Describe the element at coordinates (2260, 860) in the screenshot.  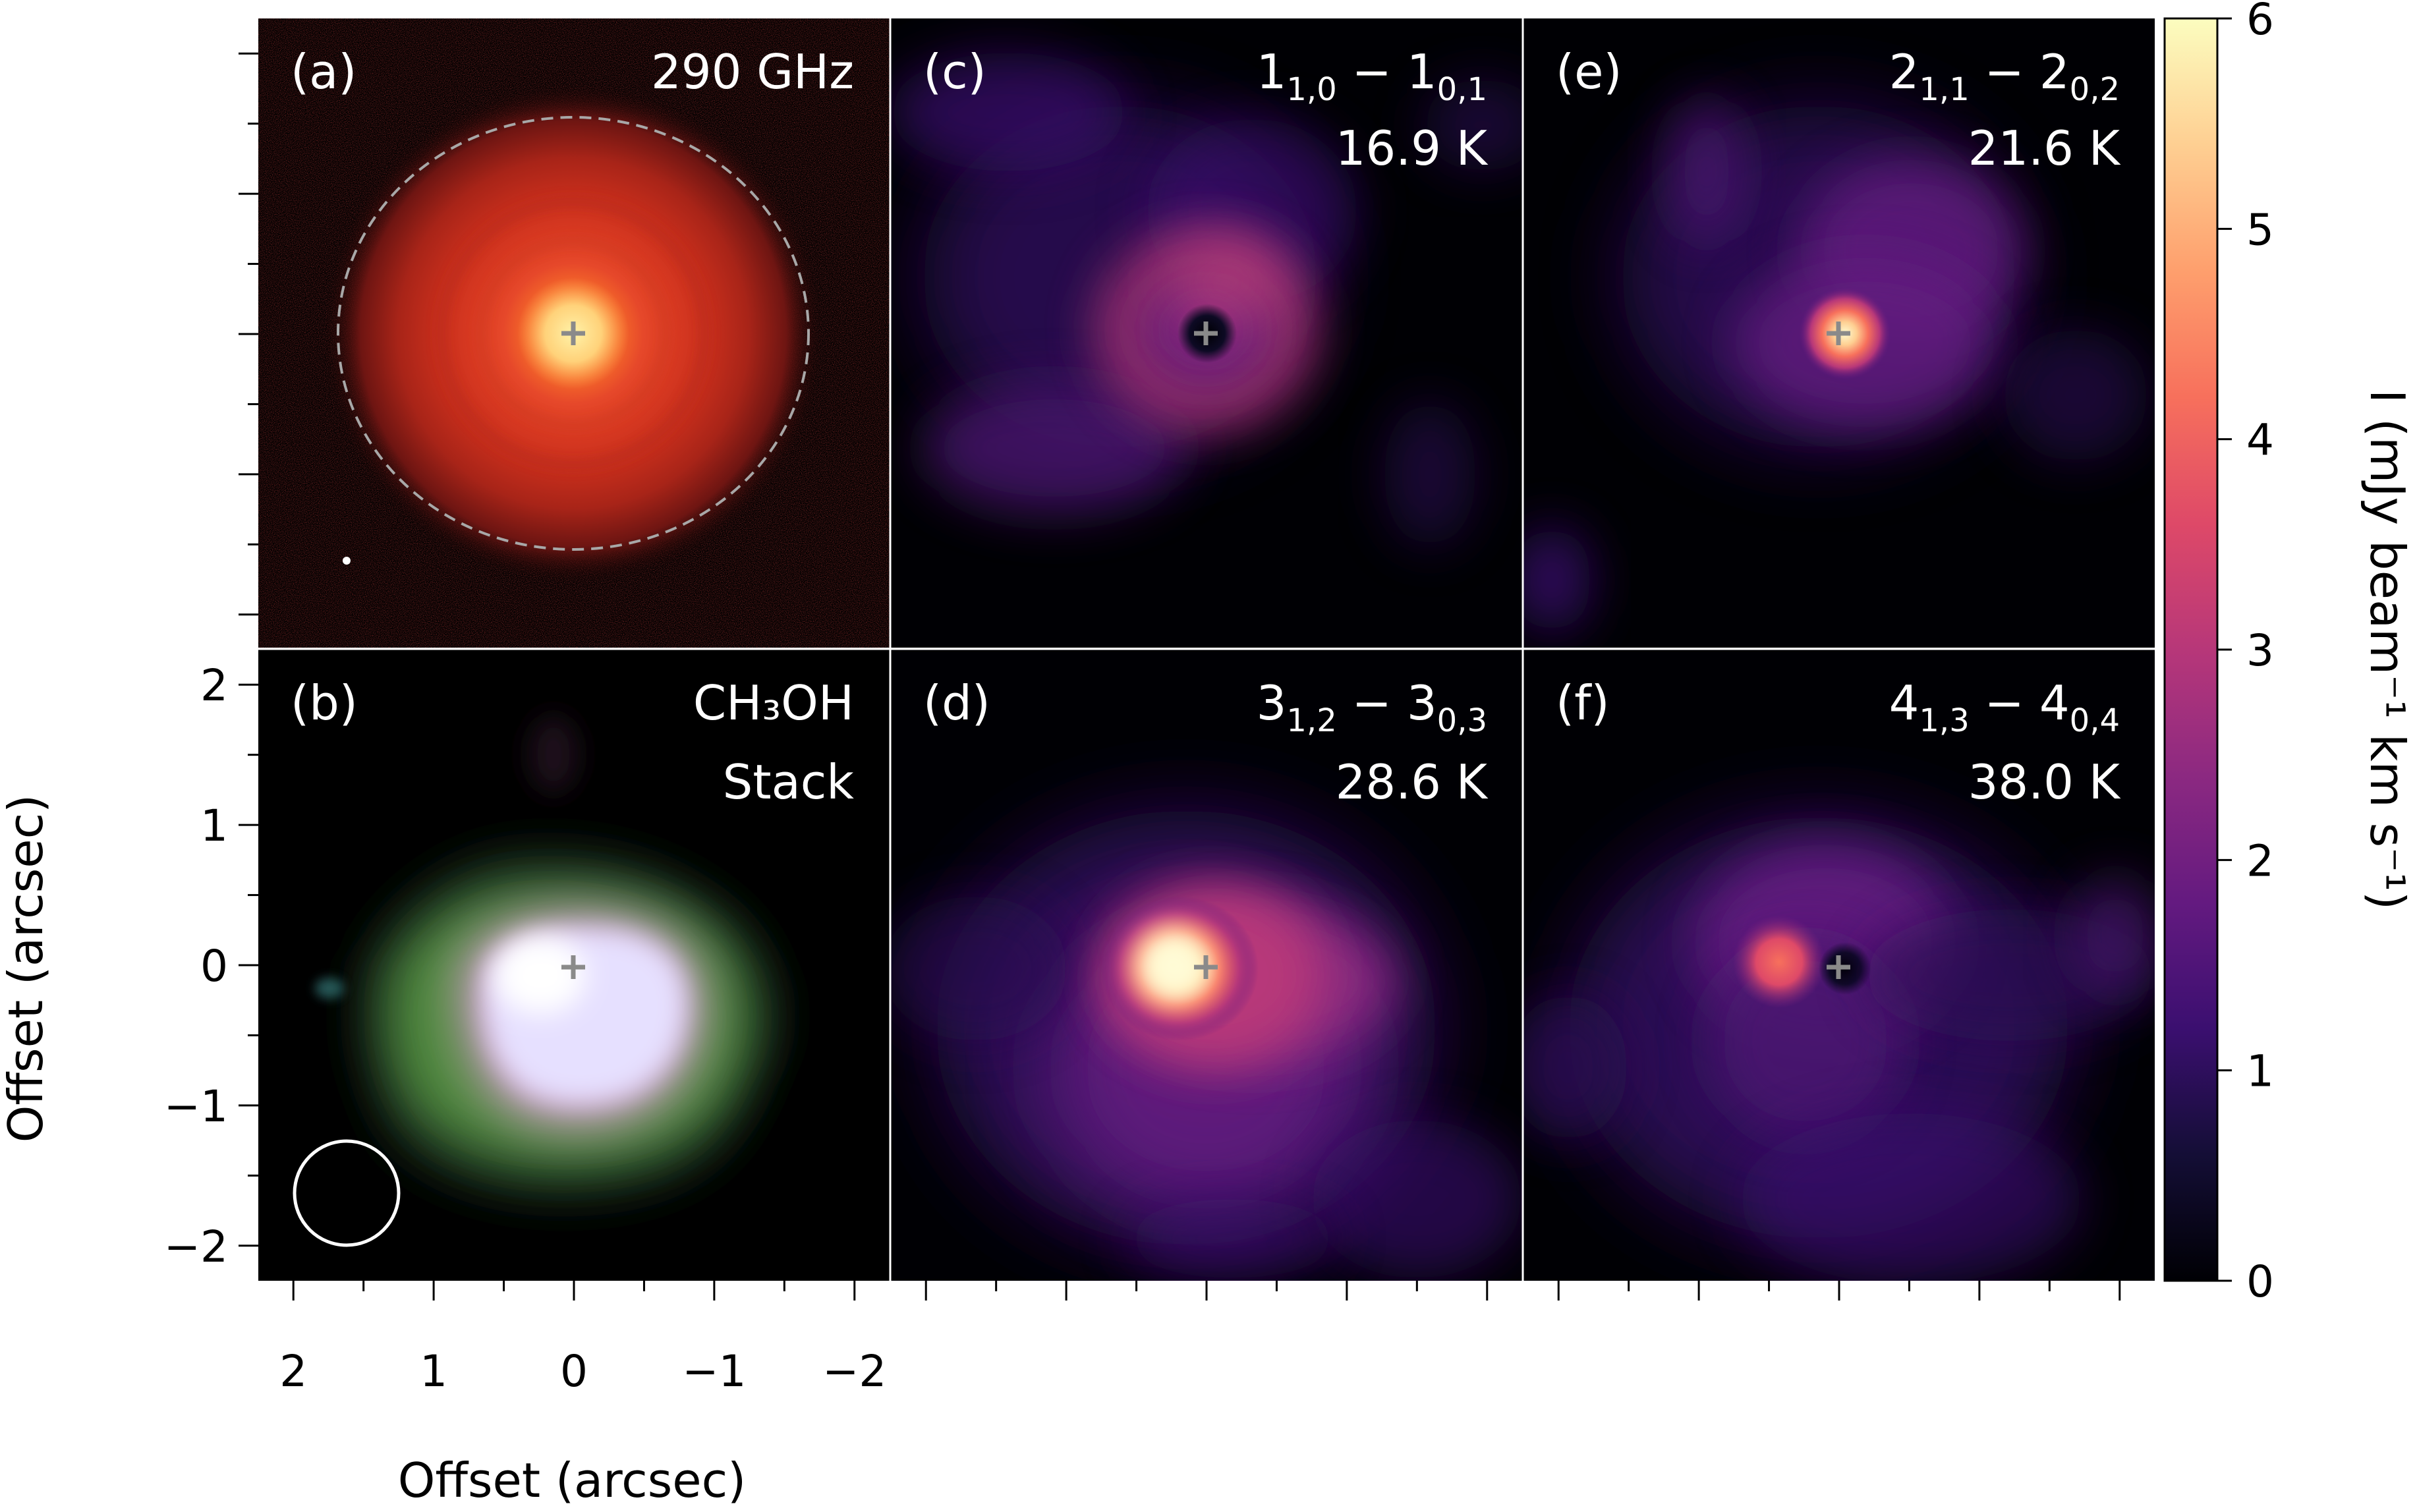
I see `colorbar-tick-label: 2` at that location.